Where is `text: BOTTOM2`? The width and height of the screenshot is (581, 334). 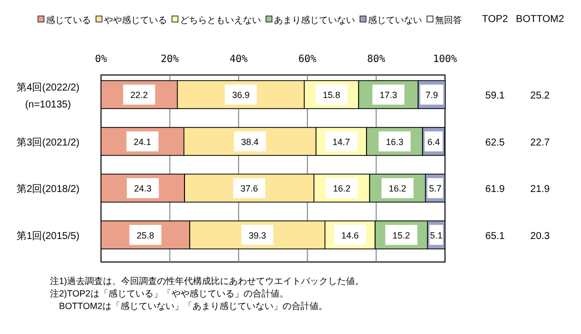 text: BOTTOM2 is located at coordinates (540, 19).